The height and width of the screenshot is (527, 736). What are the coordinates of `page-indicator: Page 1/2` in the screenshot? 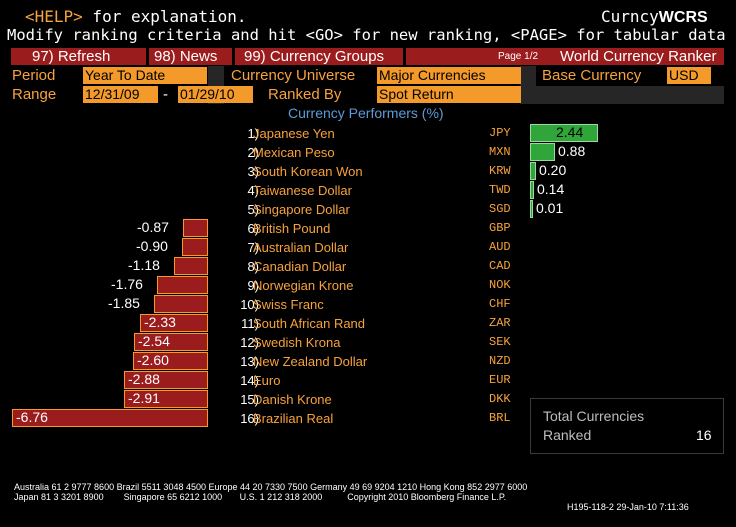 It's located at (478, 56).